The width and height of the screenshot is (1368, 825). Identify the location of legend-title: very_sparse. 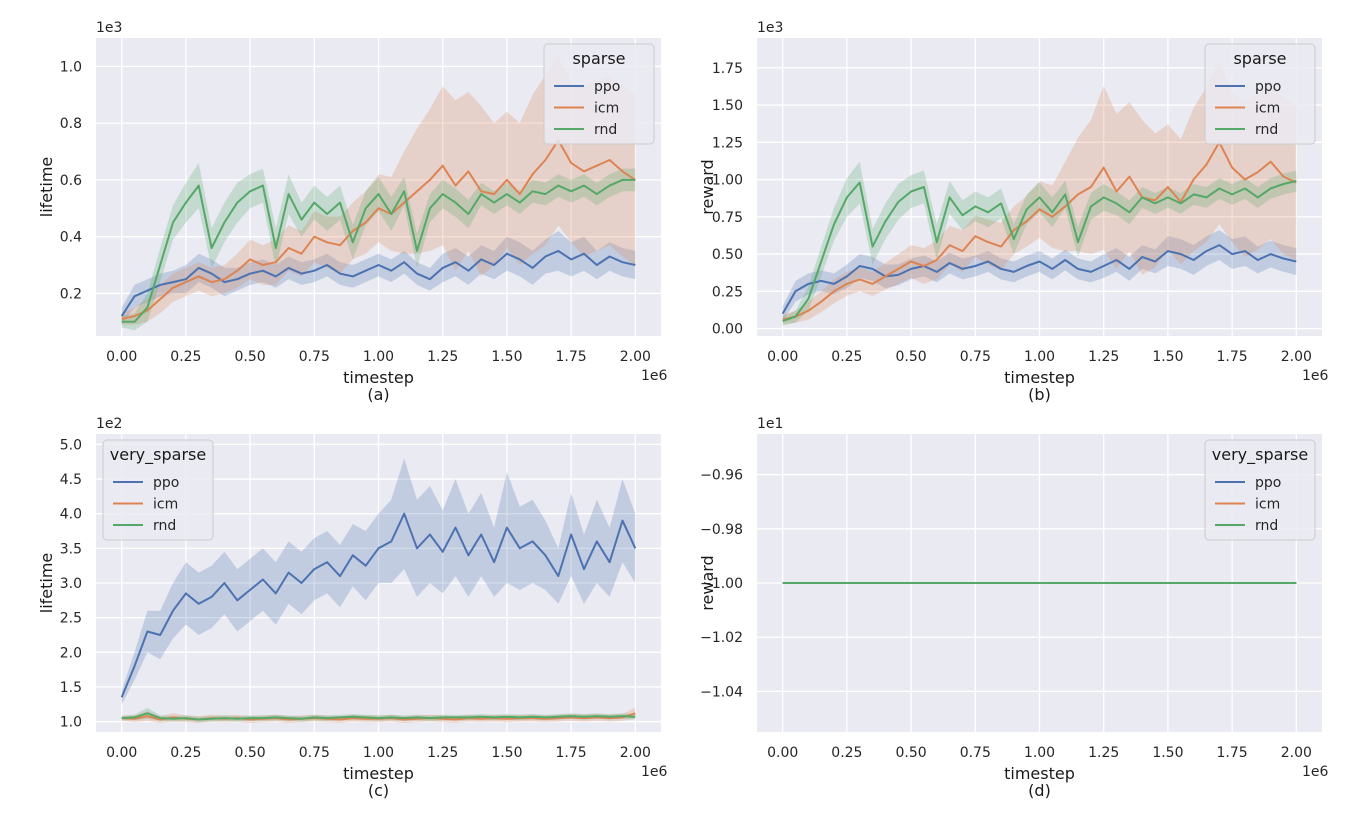
(158, 455).